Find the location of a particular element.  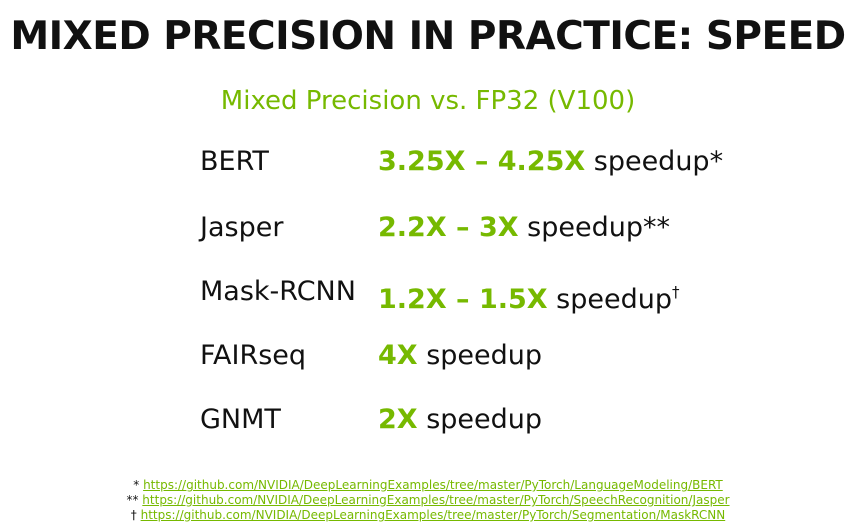

speedup-value: 2X speedup is located at coordinates (460, 420).